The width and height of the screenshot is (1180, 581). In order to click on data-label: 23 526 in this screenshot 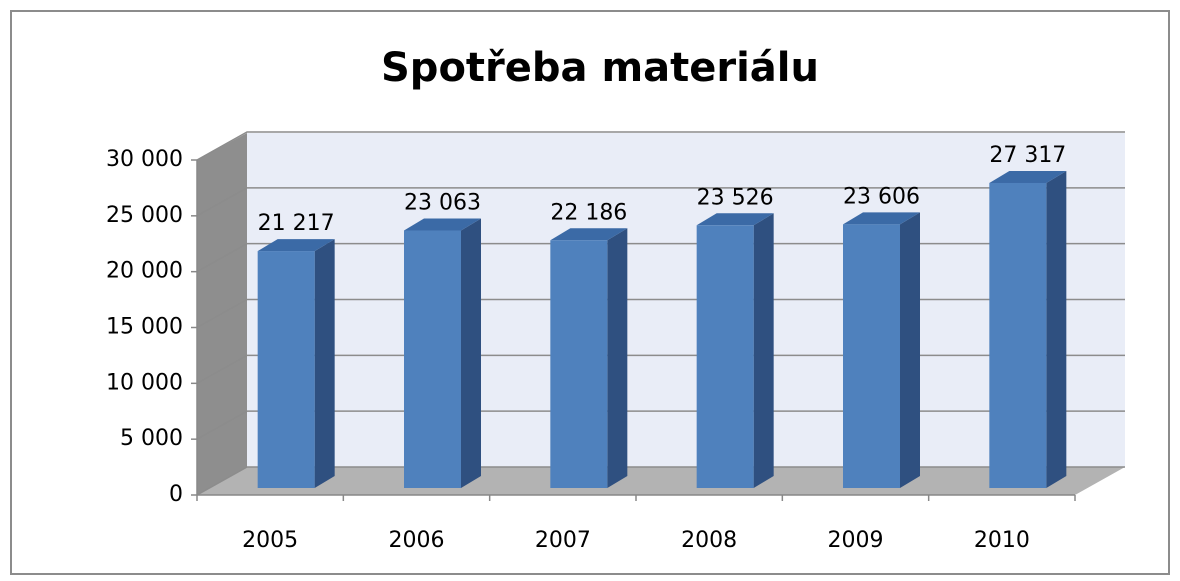, I will do `click(735, 197)`.